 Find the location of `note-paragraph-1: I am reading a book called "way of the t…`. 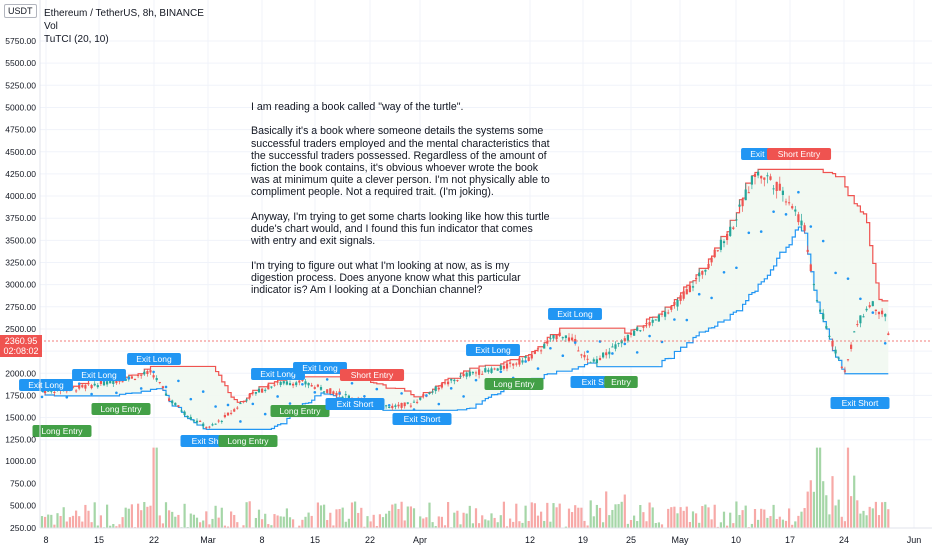

note-paragraph-1: I am reading a book called "way of the t… is located at coordinates (357, 107).